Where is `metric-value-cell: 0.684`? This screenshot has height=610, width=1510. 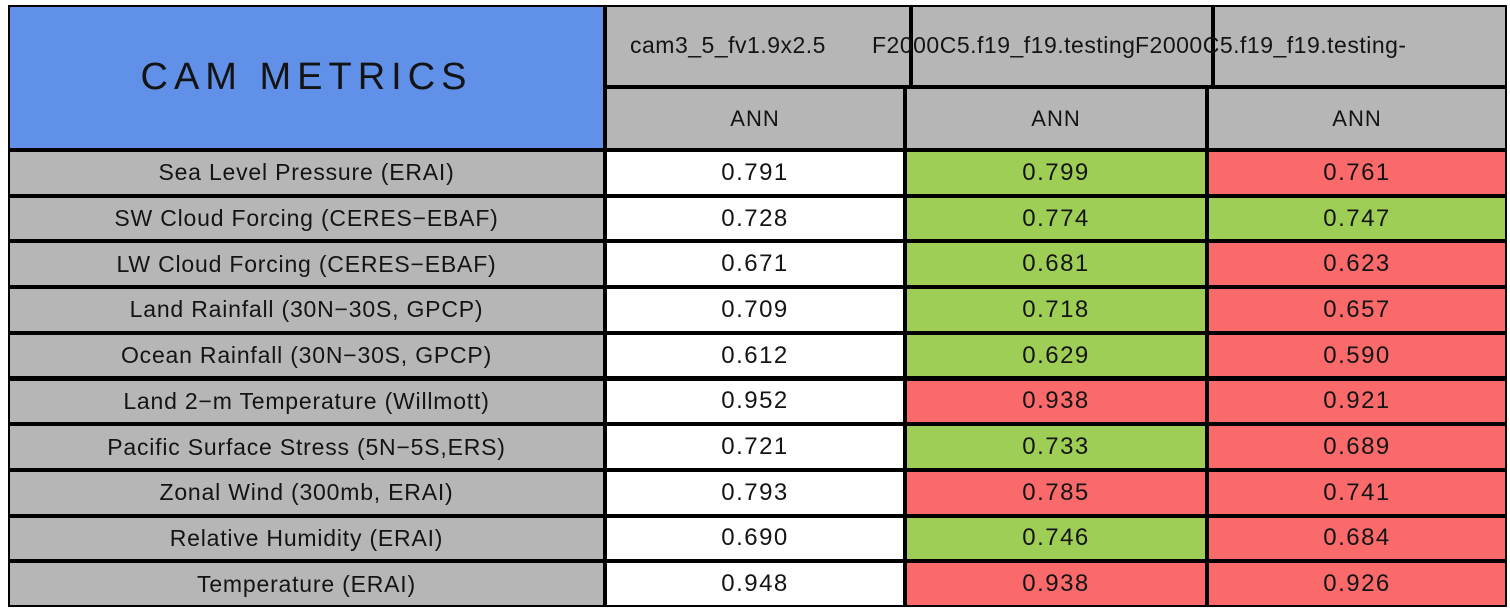
metric-value-cell: 0.684 is located at coordinates (1357, 538).